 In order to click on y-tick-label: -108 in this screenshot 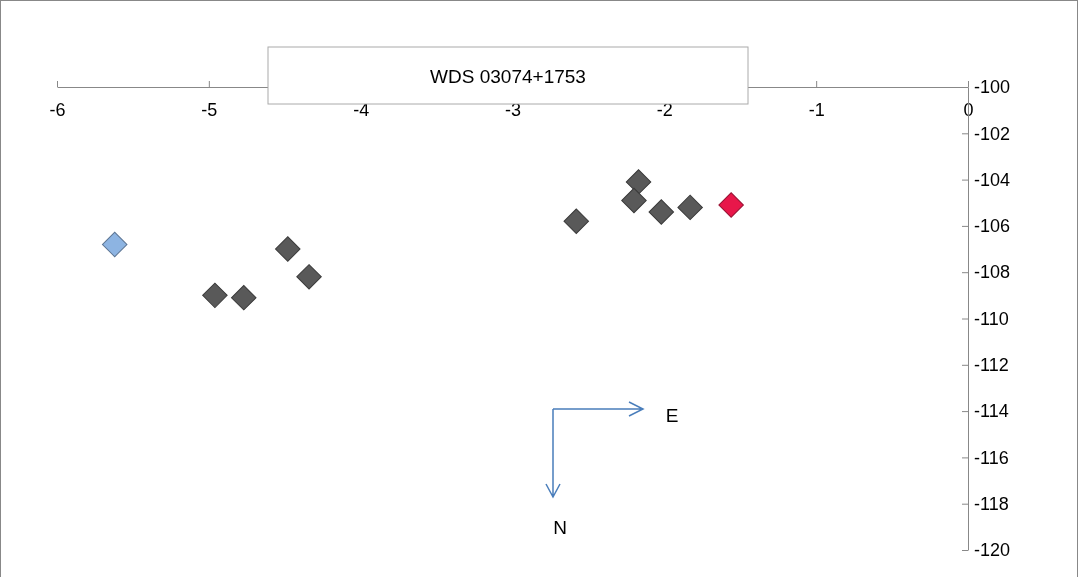, I will do `click(992, 272)`.